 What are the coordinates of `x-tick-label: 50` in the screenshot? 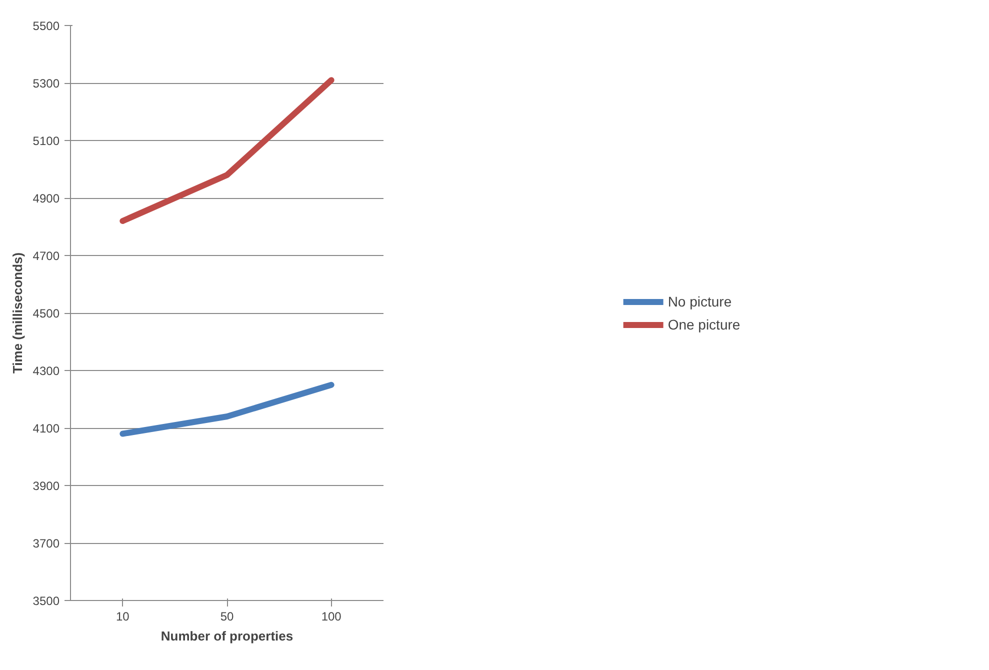 It's located at (227, 617).